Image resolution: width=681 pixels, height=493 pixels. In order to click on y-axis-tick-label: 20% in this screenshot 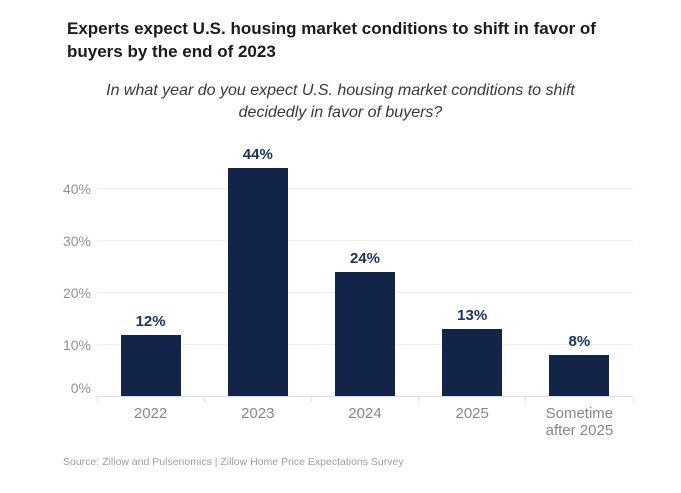, I will do `click(76, 293)`.